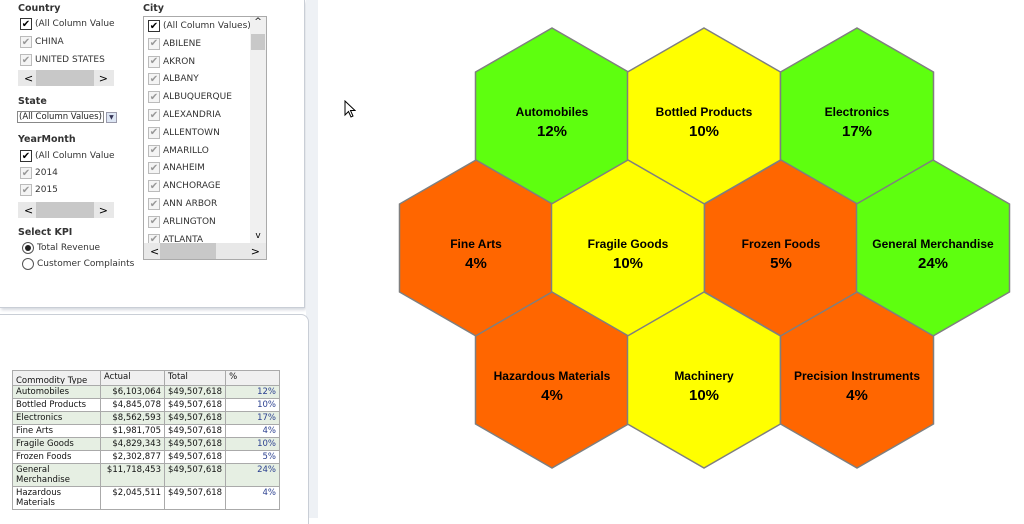  I want to click on option-label: UNITED STATES, so click(70, 60).